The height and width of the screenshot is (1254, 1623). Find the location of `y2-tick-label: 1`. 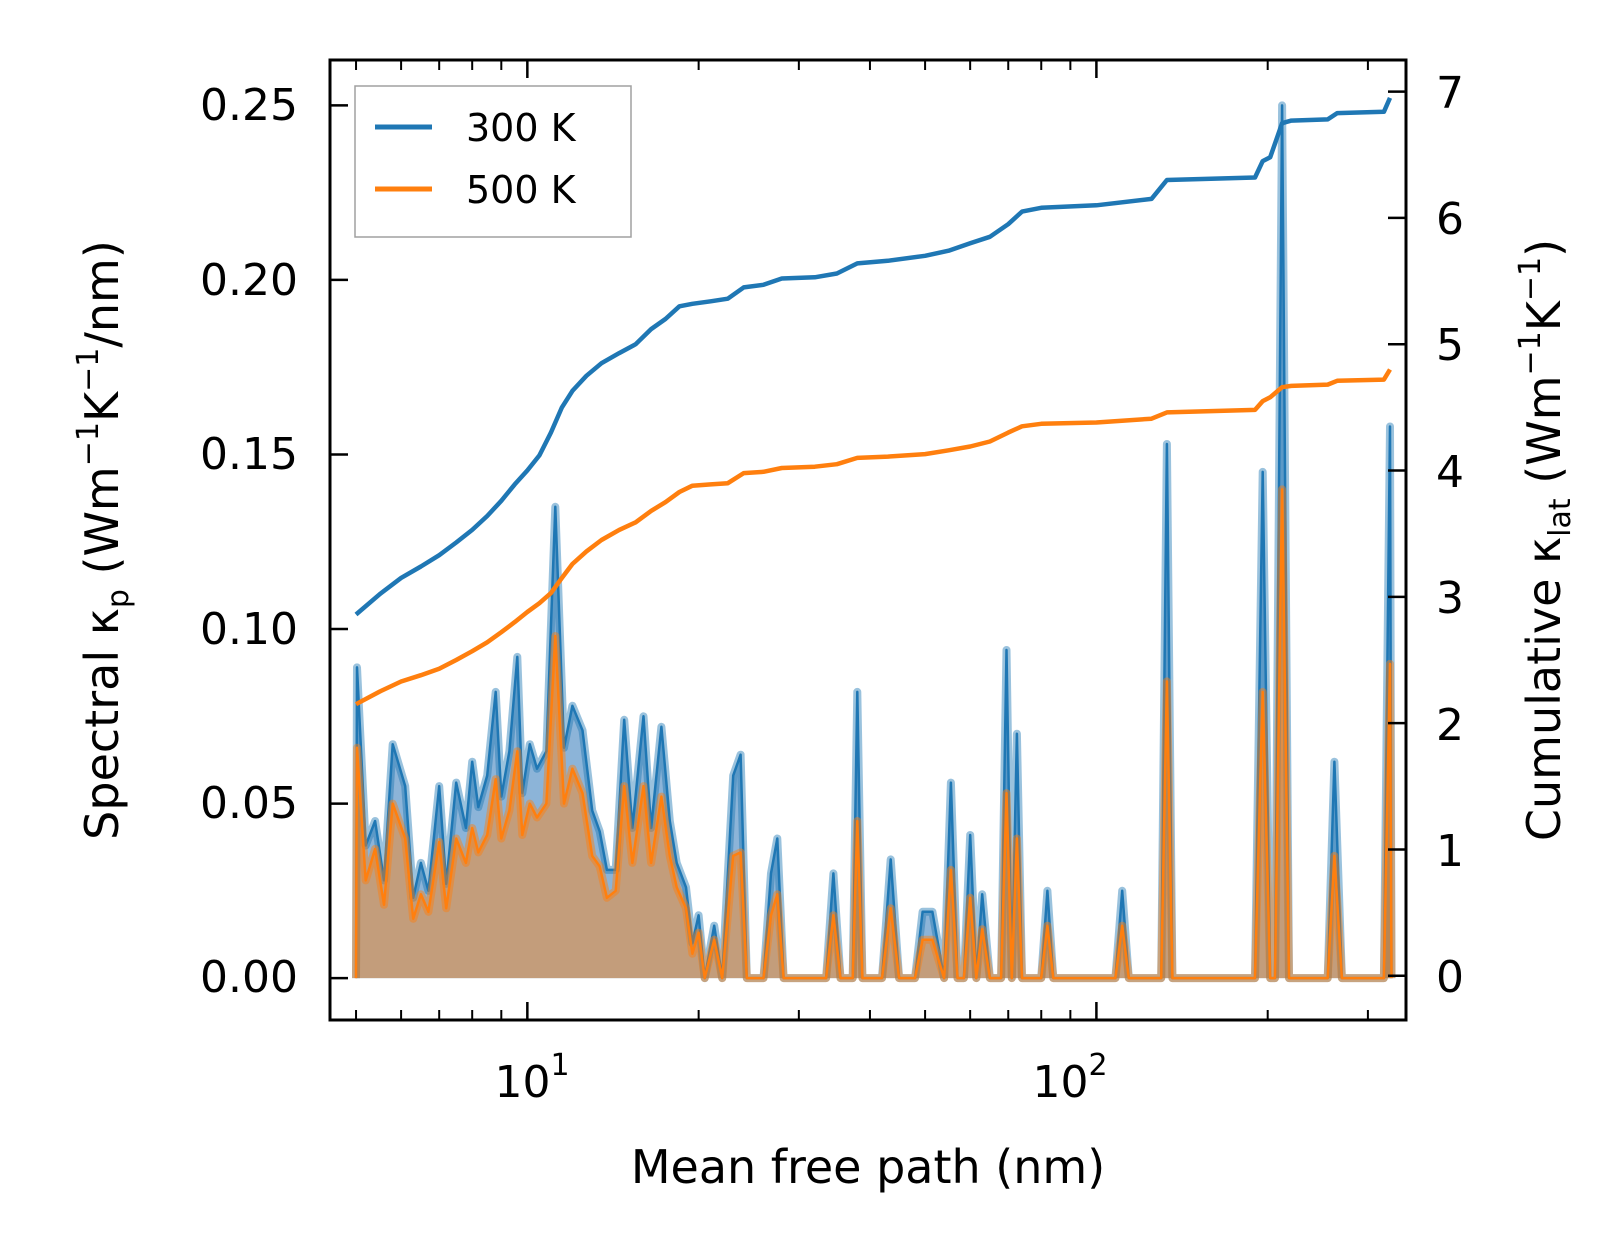

y2-tick-label: 1 is located at coordinates (1450, 851).